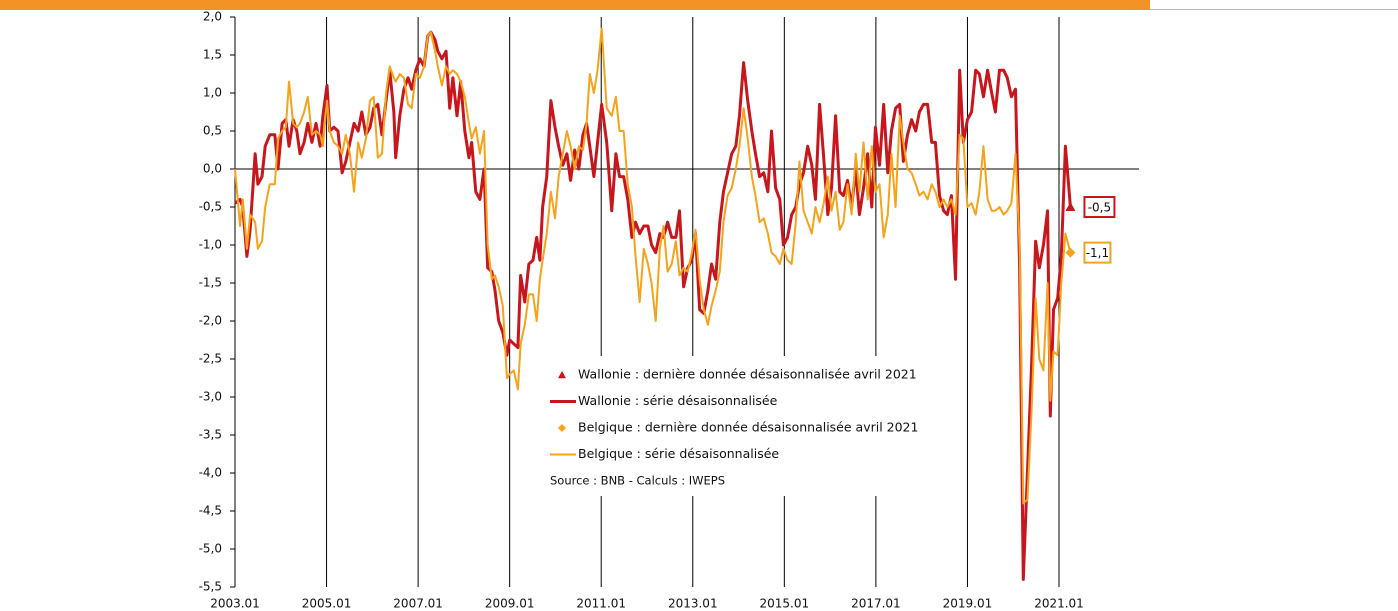  I want to click on y-tick-label: -3,0, so click(210, 397).